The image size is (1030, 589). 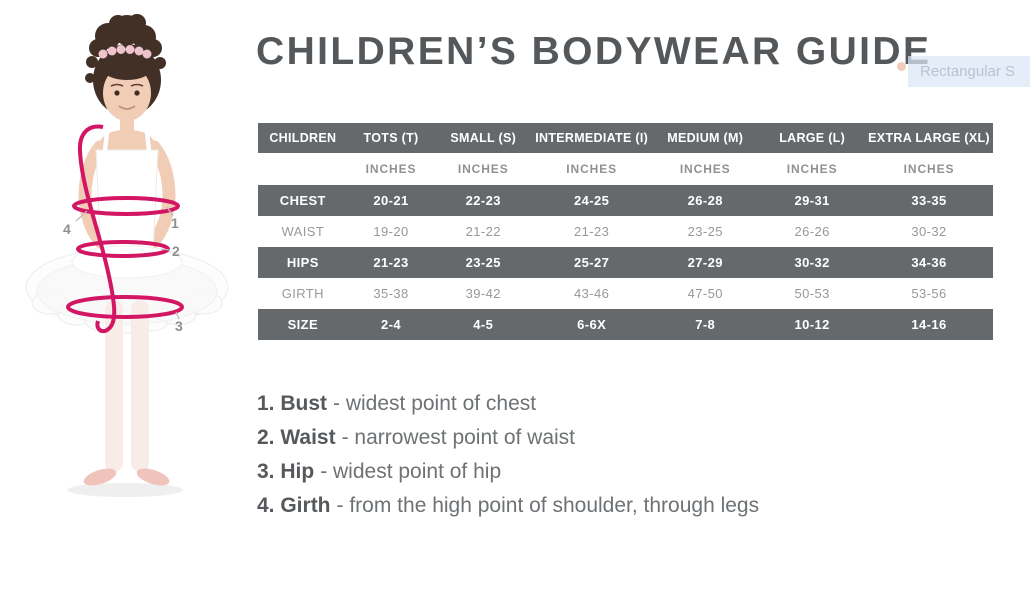 I want to click on value-cell: 6-6X, so click(x=592, y=324).